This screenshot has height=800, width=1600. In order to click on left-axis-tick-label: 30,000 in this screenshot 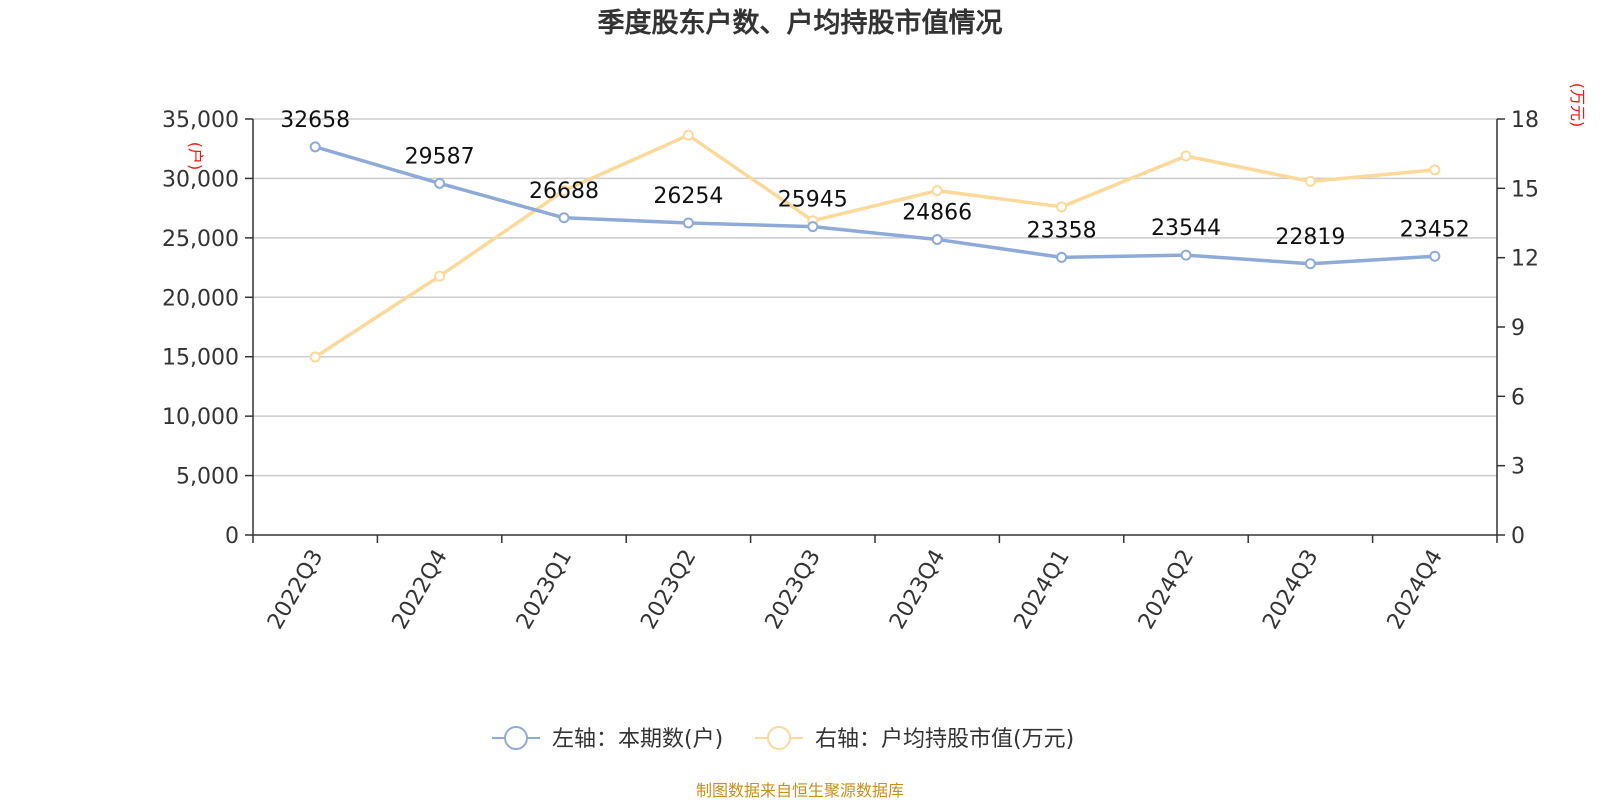, I will do `click(200, 179)`.